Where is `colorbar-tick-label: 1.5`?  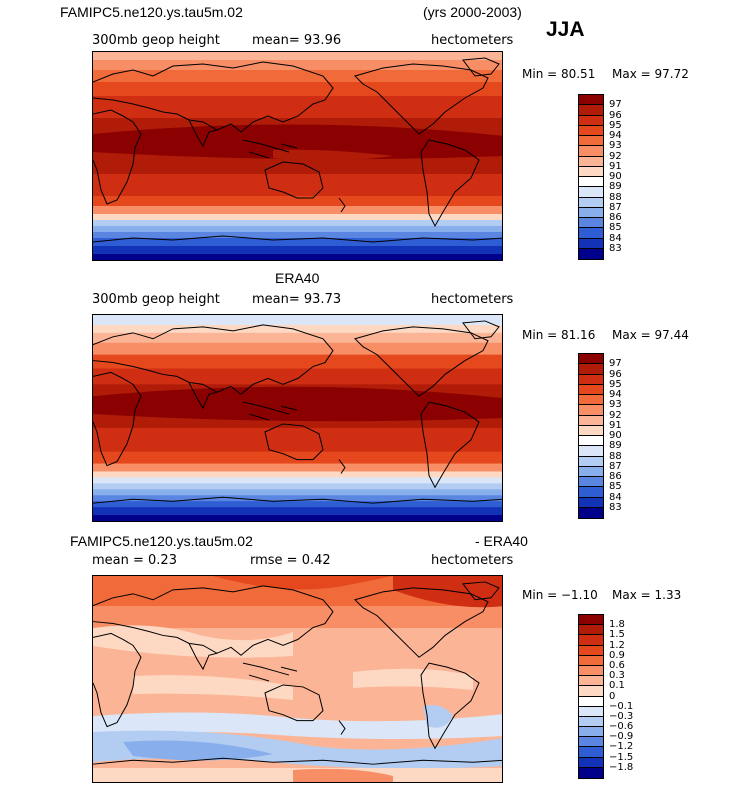
colorbar-tick-label: 1.5 is located at coordinates (617, 635).